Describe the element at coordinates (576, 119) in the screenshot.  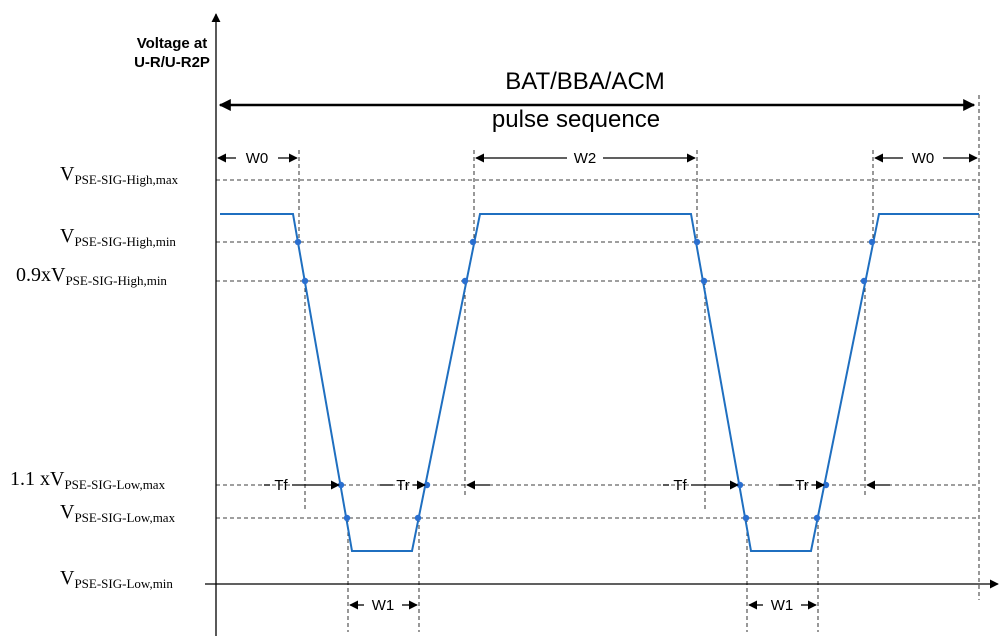
I see `sequence-title-line2: pulse sequence` at that location.